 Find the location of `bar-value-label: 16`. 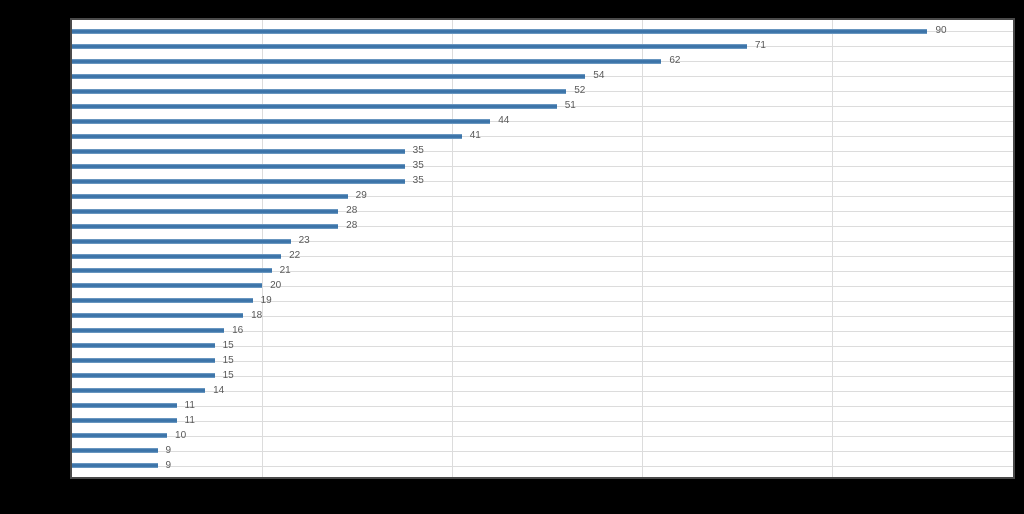

bar-value-label: 16 is located at coordinates (238, 330).